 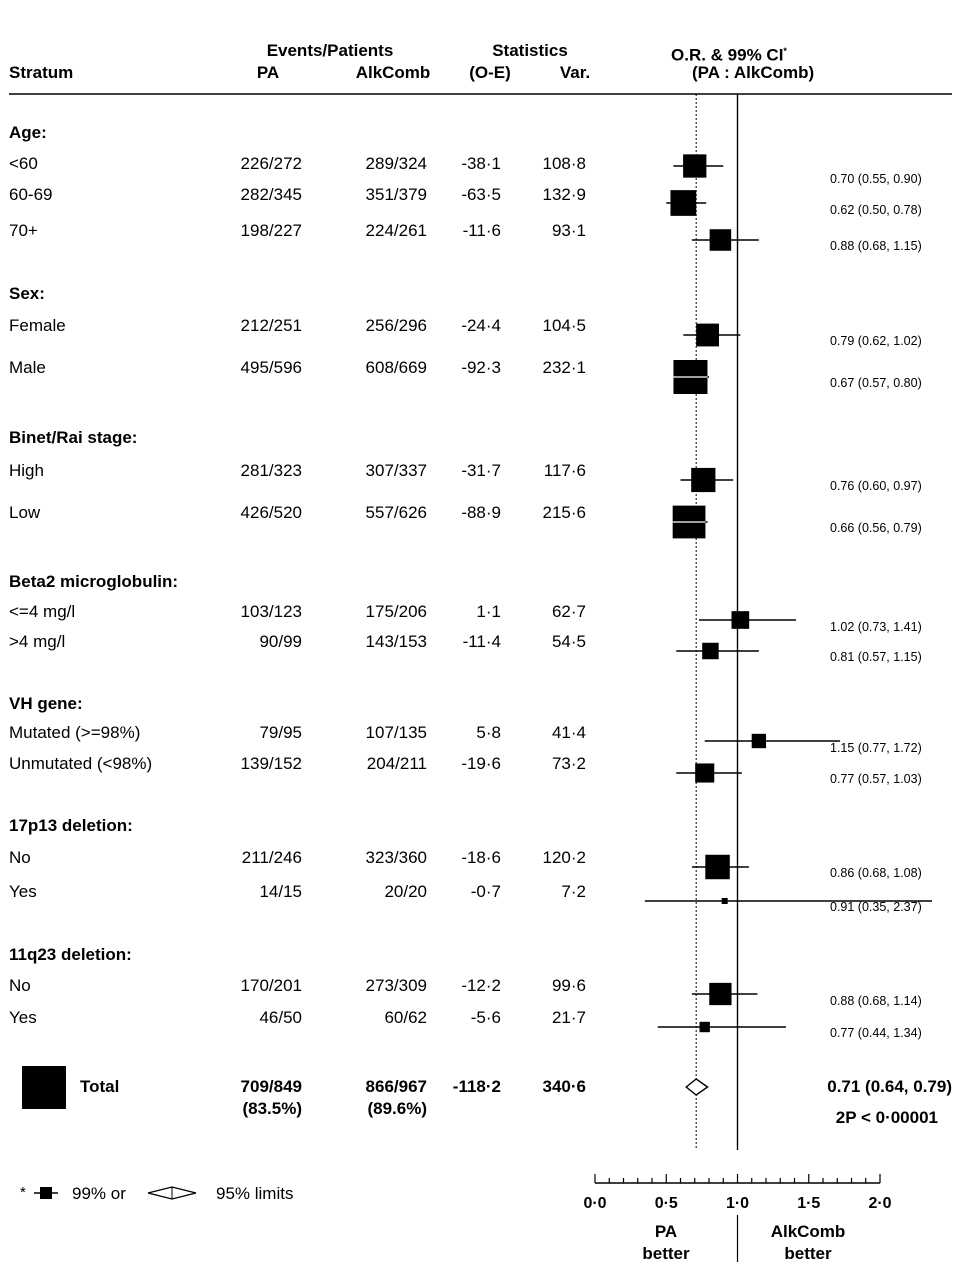 I want to click on x-tick-label: 1·0, so click(x=737, y=1203).